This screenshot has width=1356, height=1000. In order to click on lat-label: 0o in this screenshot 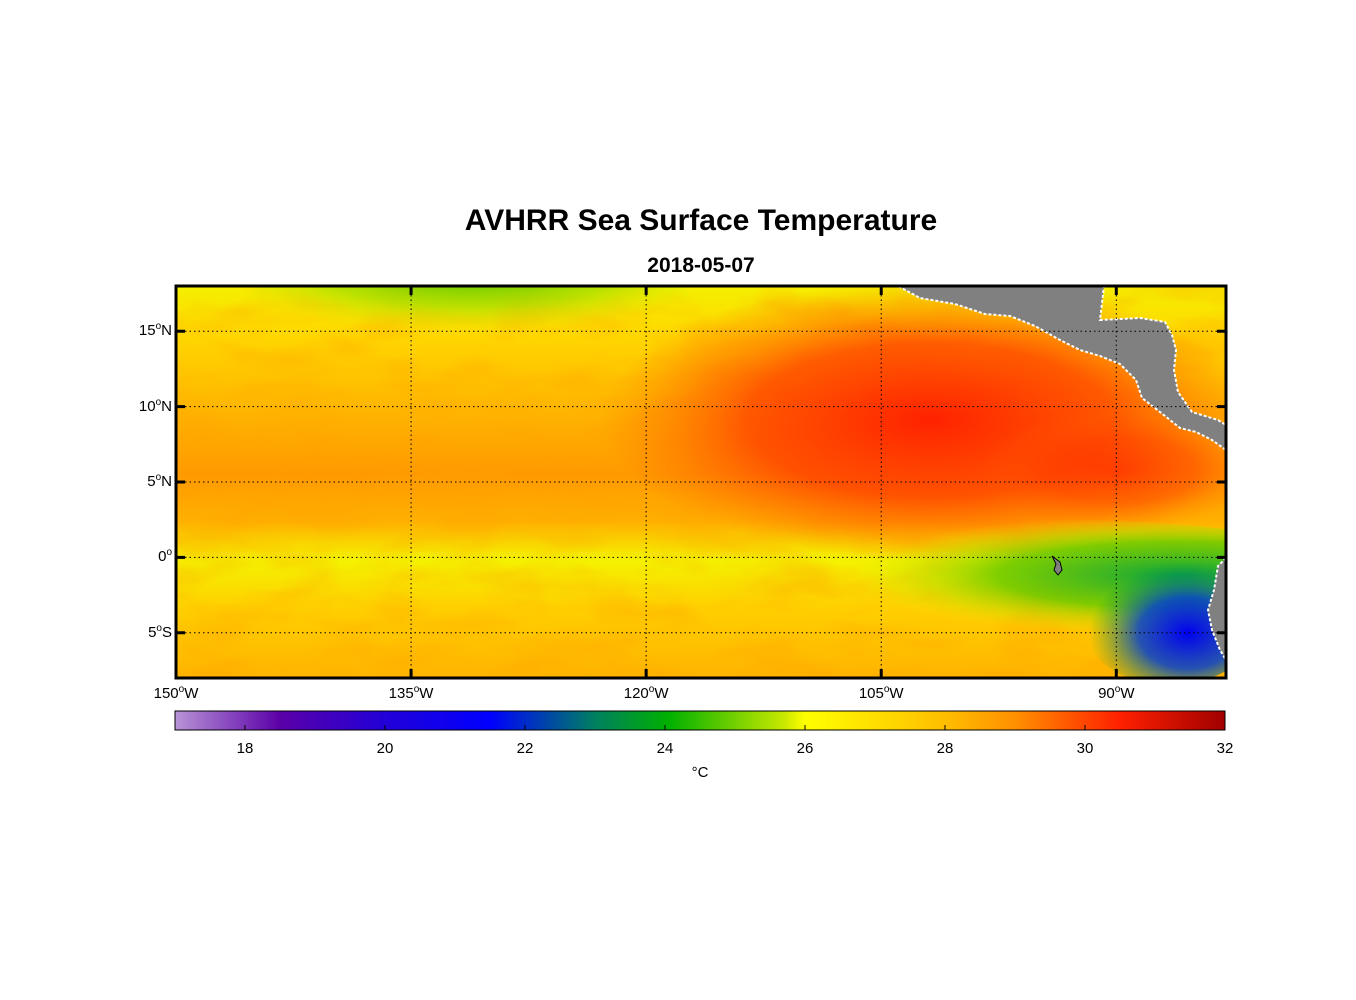, I will do `click(165, 556)`.